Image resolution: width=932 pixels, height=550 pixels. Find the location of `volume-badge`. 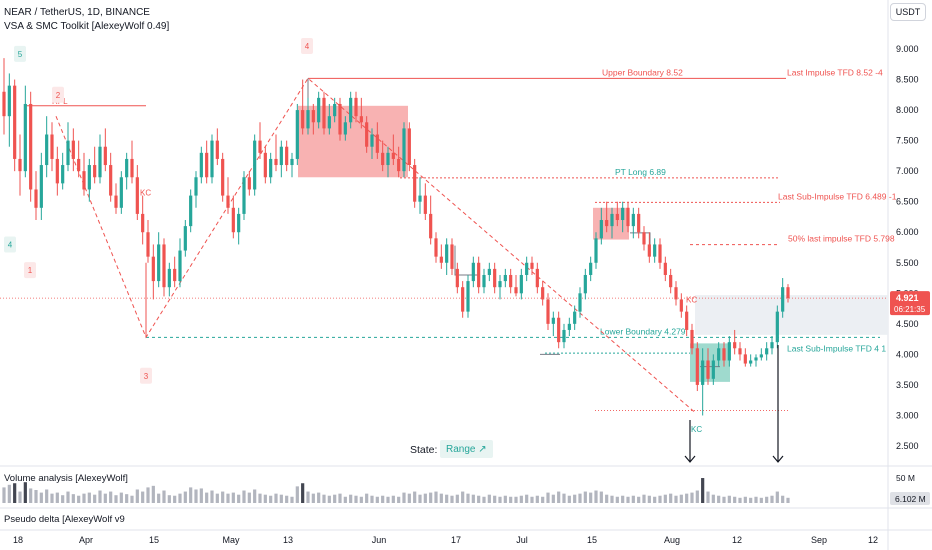

volume-badge is located at coordinates (910, 498).